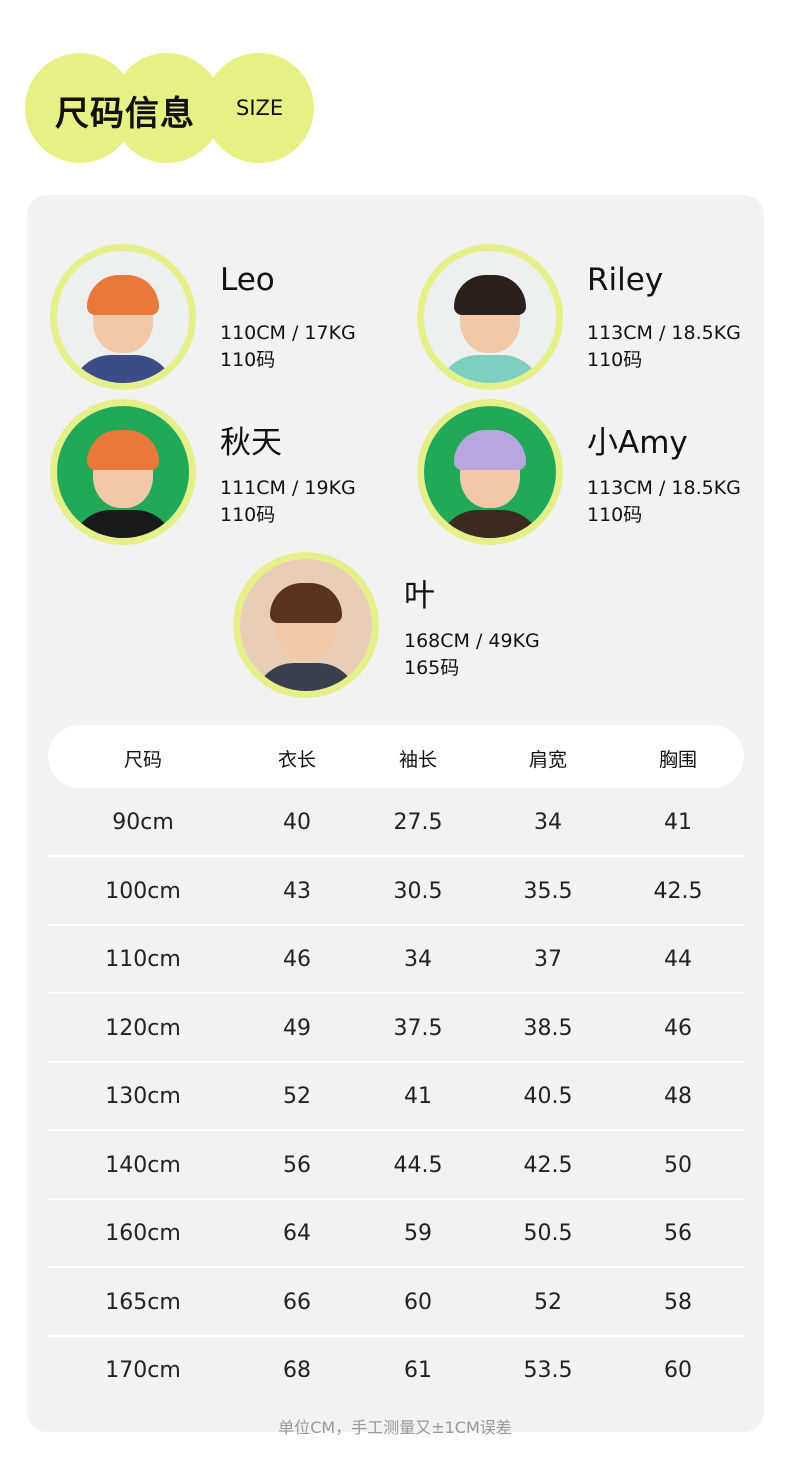 This screenshot has width=790, height=1461. What do you see at coordinates (637, 443) in the screenshot?
I see `model-name: 小Amy` at bounding box center [637, 443].